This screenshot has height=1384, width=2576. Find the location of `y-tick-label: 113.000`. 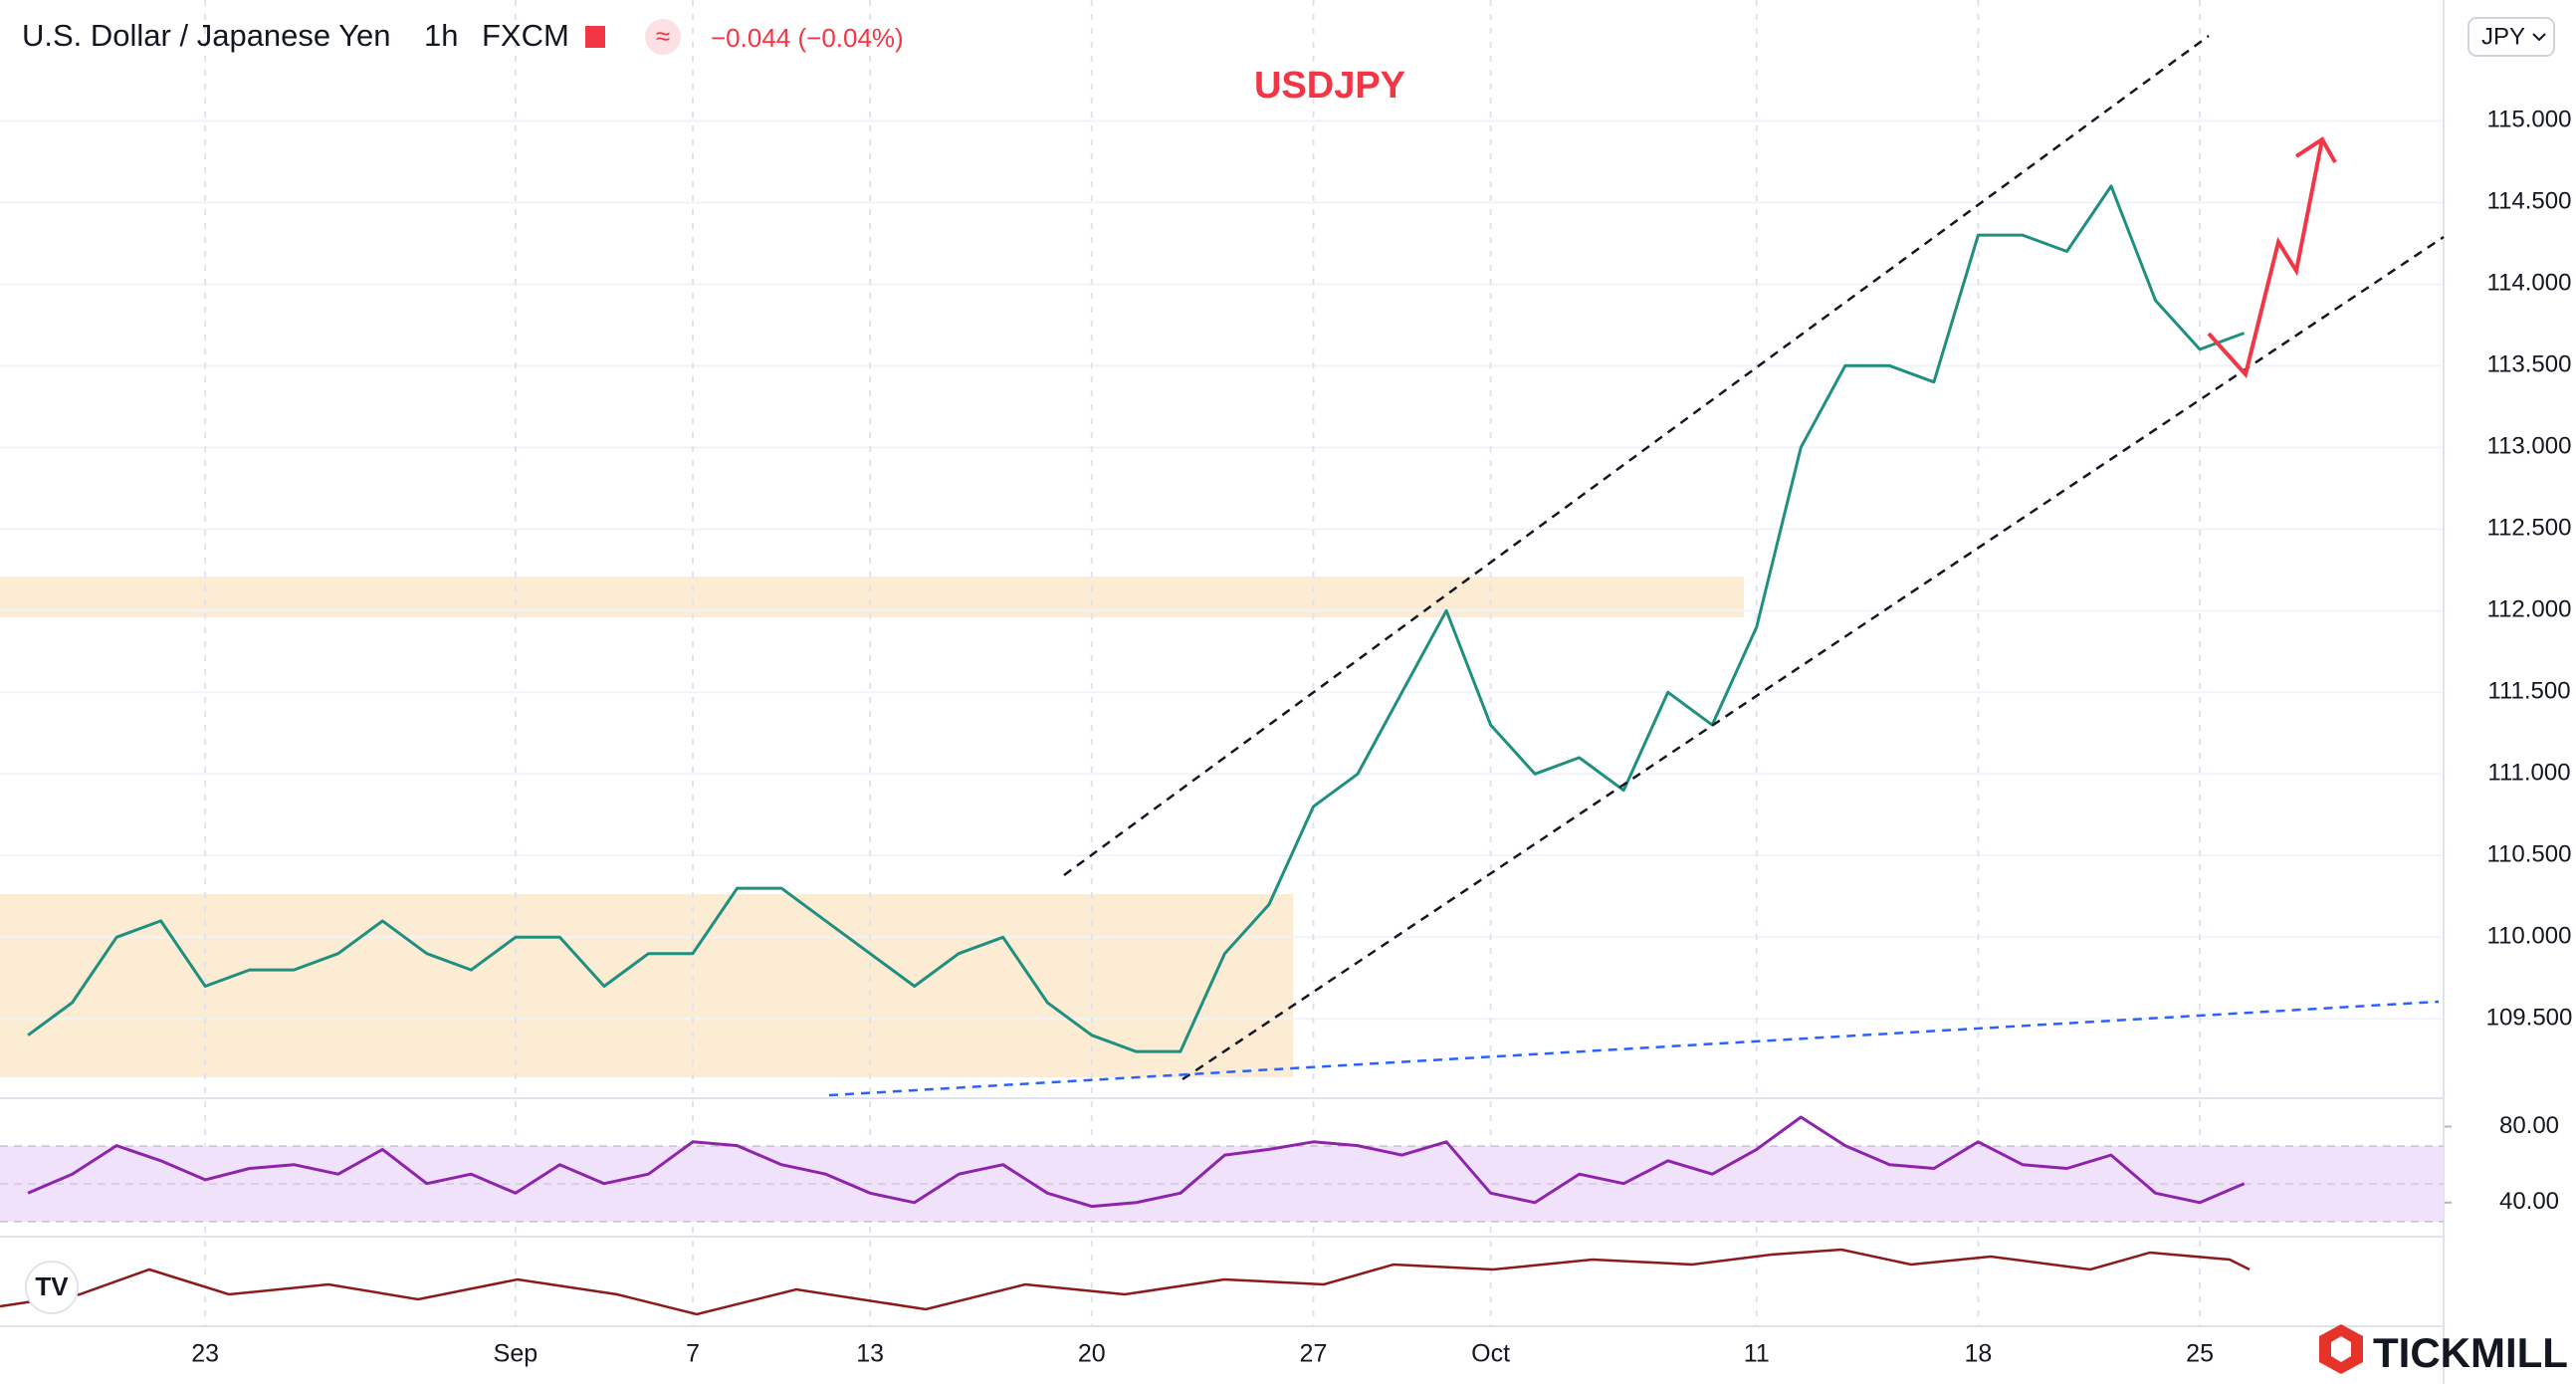

y-tick-label: 113.000 is located at coordinates (2529, 446).